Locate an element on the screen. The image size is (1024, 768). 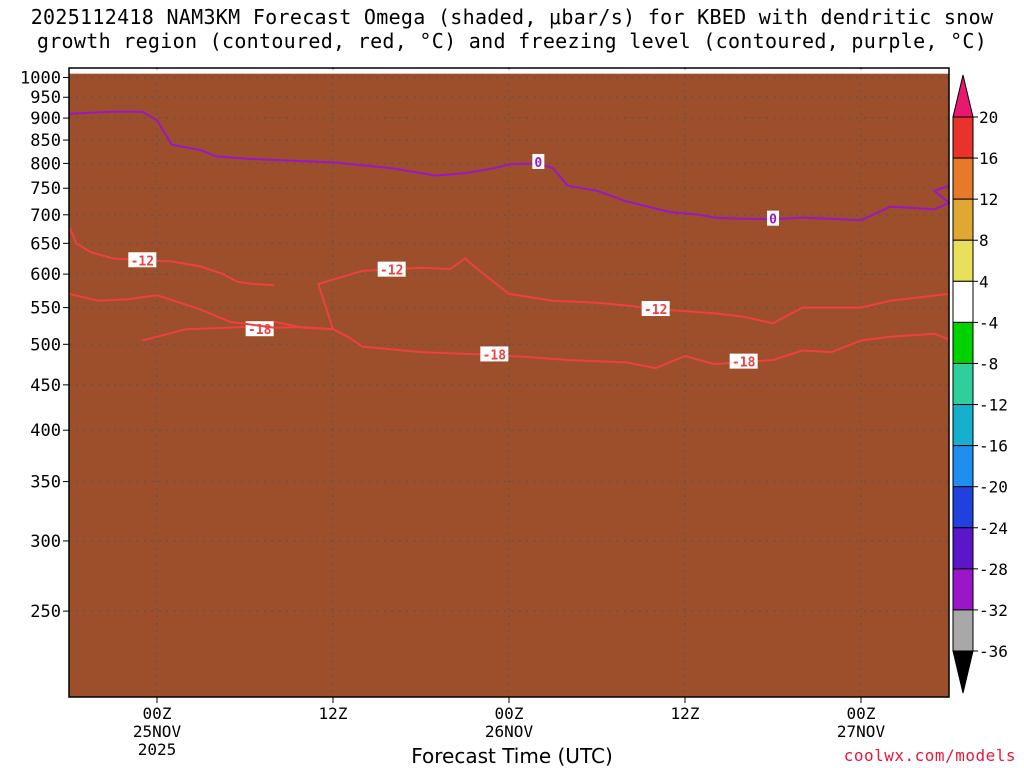
y-tick-label-250: 250 is located at coordinates (45, 612).